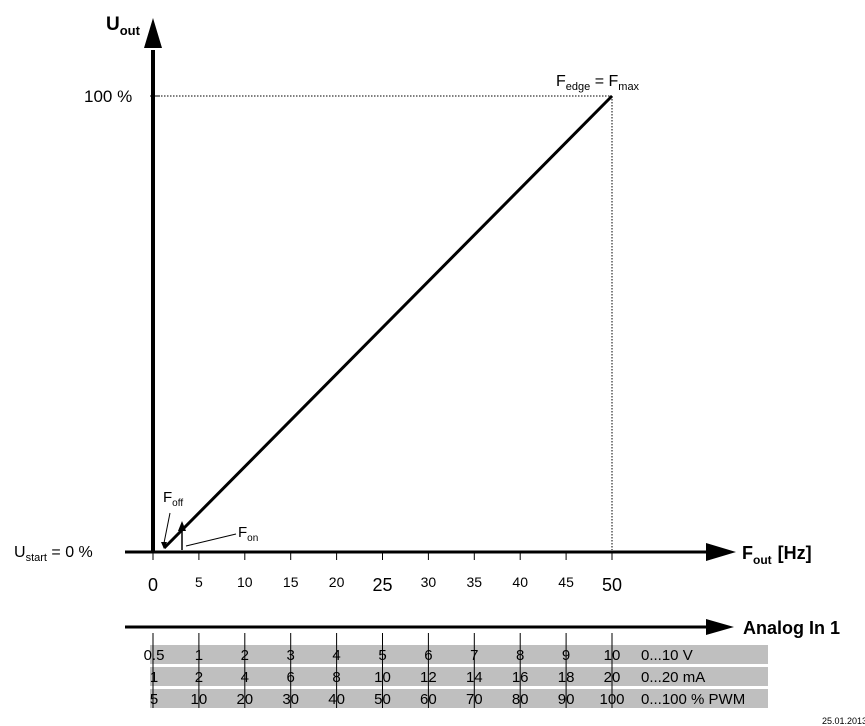 Image resolution: width=865 pixels, height=726 pixels. I want to click on ustart-label: Ustart = 0 %, so click(53, 554).